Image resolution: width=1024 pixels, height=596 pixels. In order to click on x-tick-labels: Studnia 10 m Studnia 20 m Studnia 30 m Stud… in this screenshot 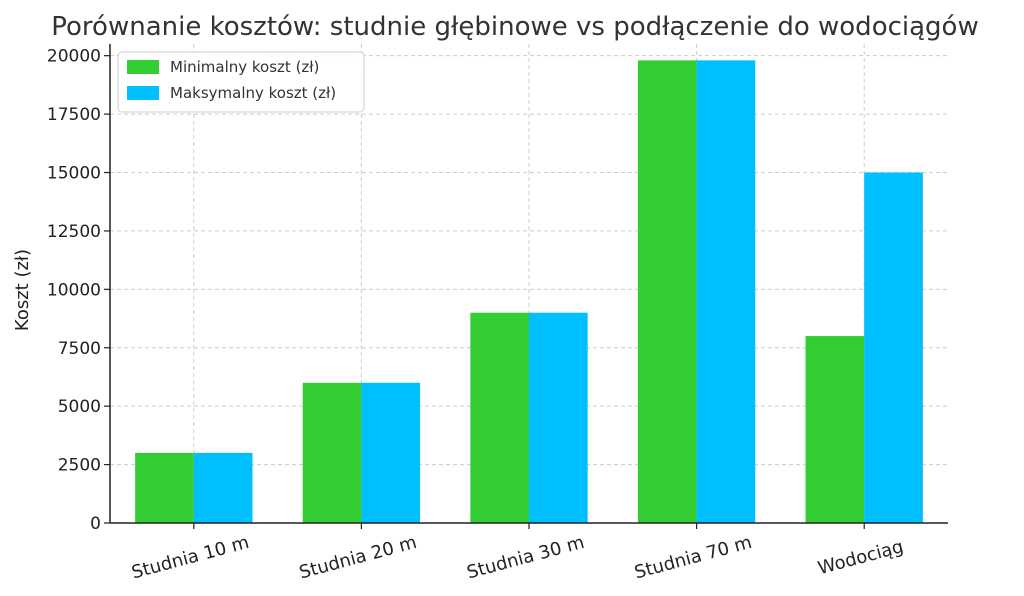, I will do `click(517, 553)`.